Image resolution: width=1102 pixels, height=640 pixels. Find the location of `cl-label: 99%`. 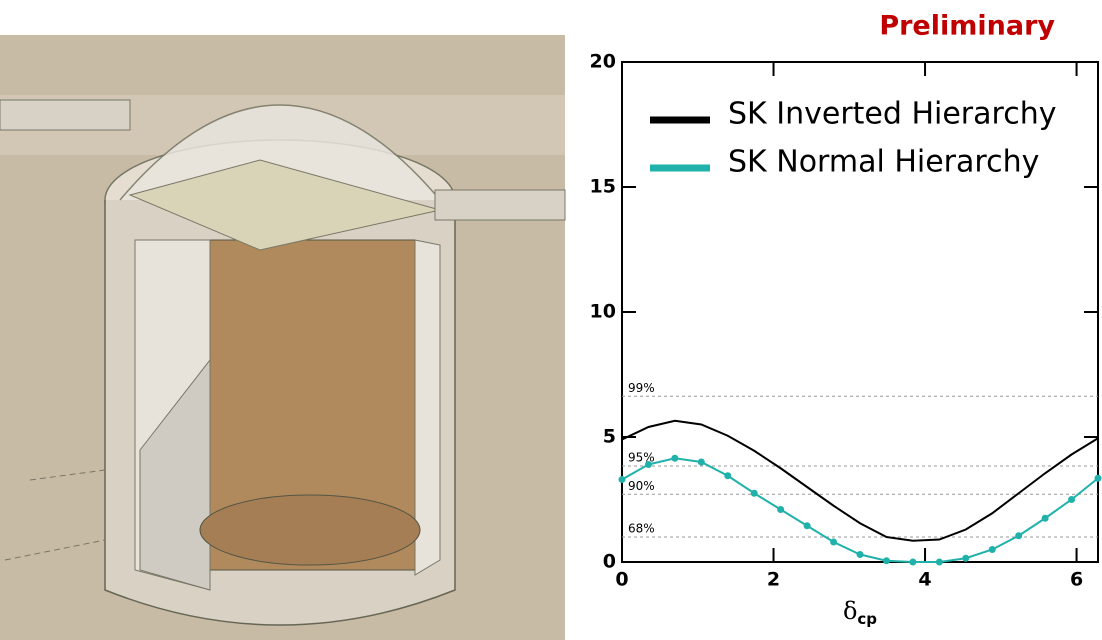

cl-label: 99% is located at coordinates (641, 388).